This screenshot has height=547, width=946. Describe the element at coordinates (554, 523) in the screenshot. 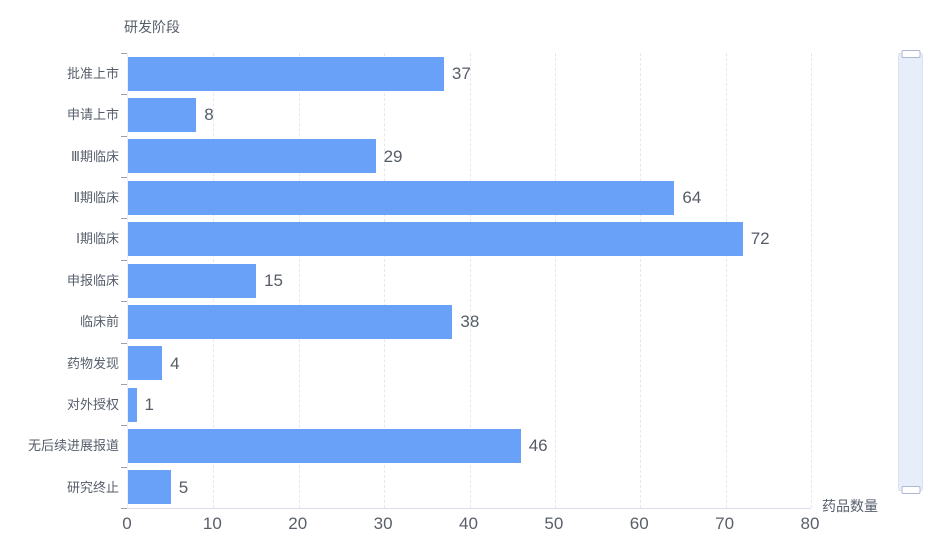

I see `x-tick-label: 50` at that location.